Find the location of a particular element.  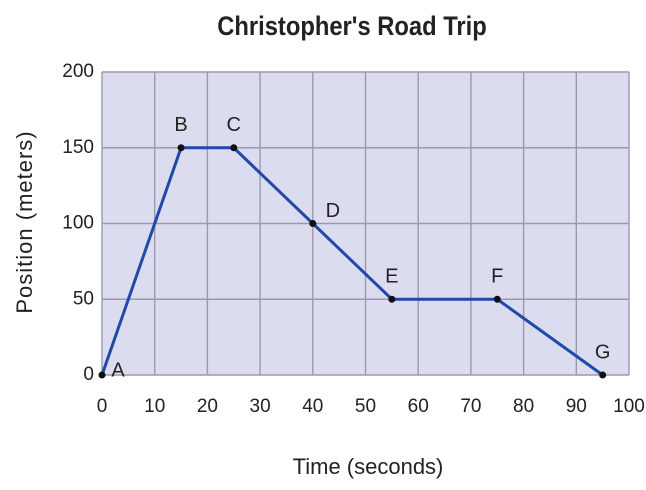

x-tick-label: 20 is located at coordinates (207, 406).